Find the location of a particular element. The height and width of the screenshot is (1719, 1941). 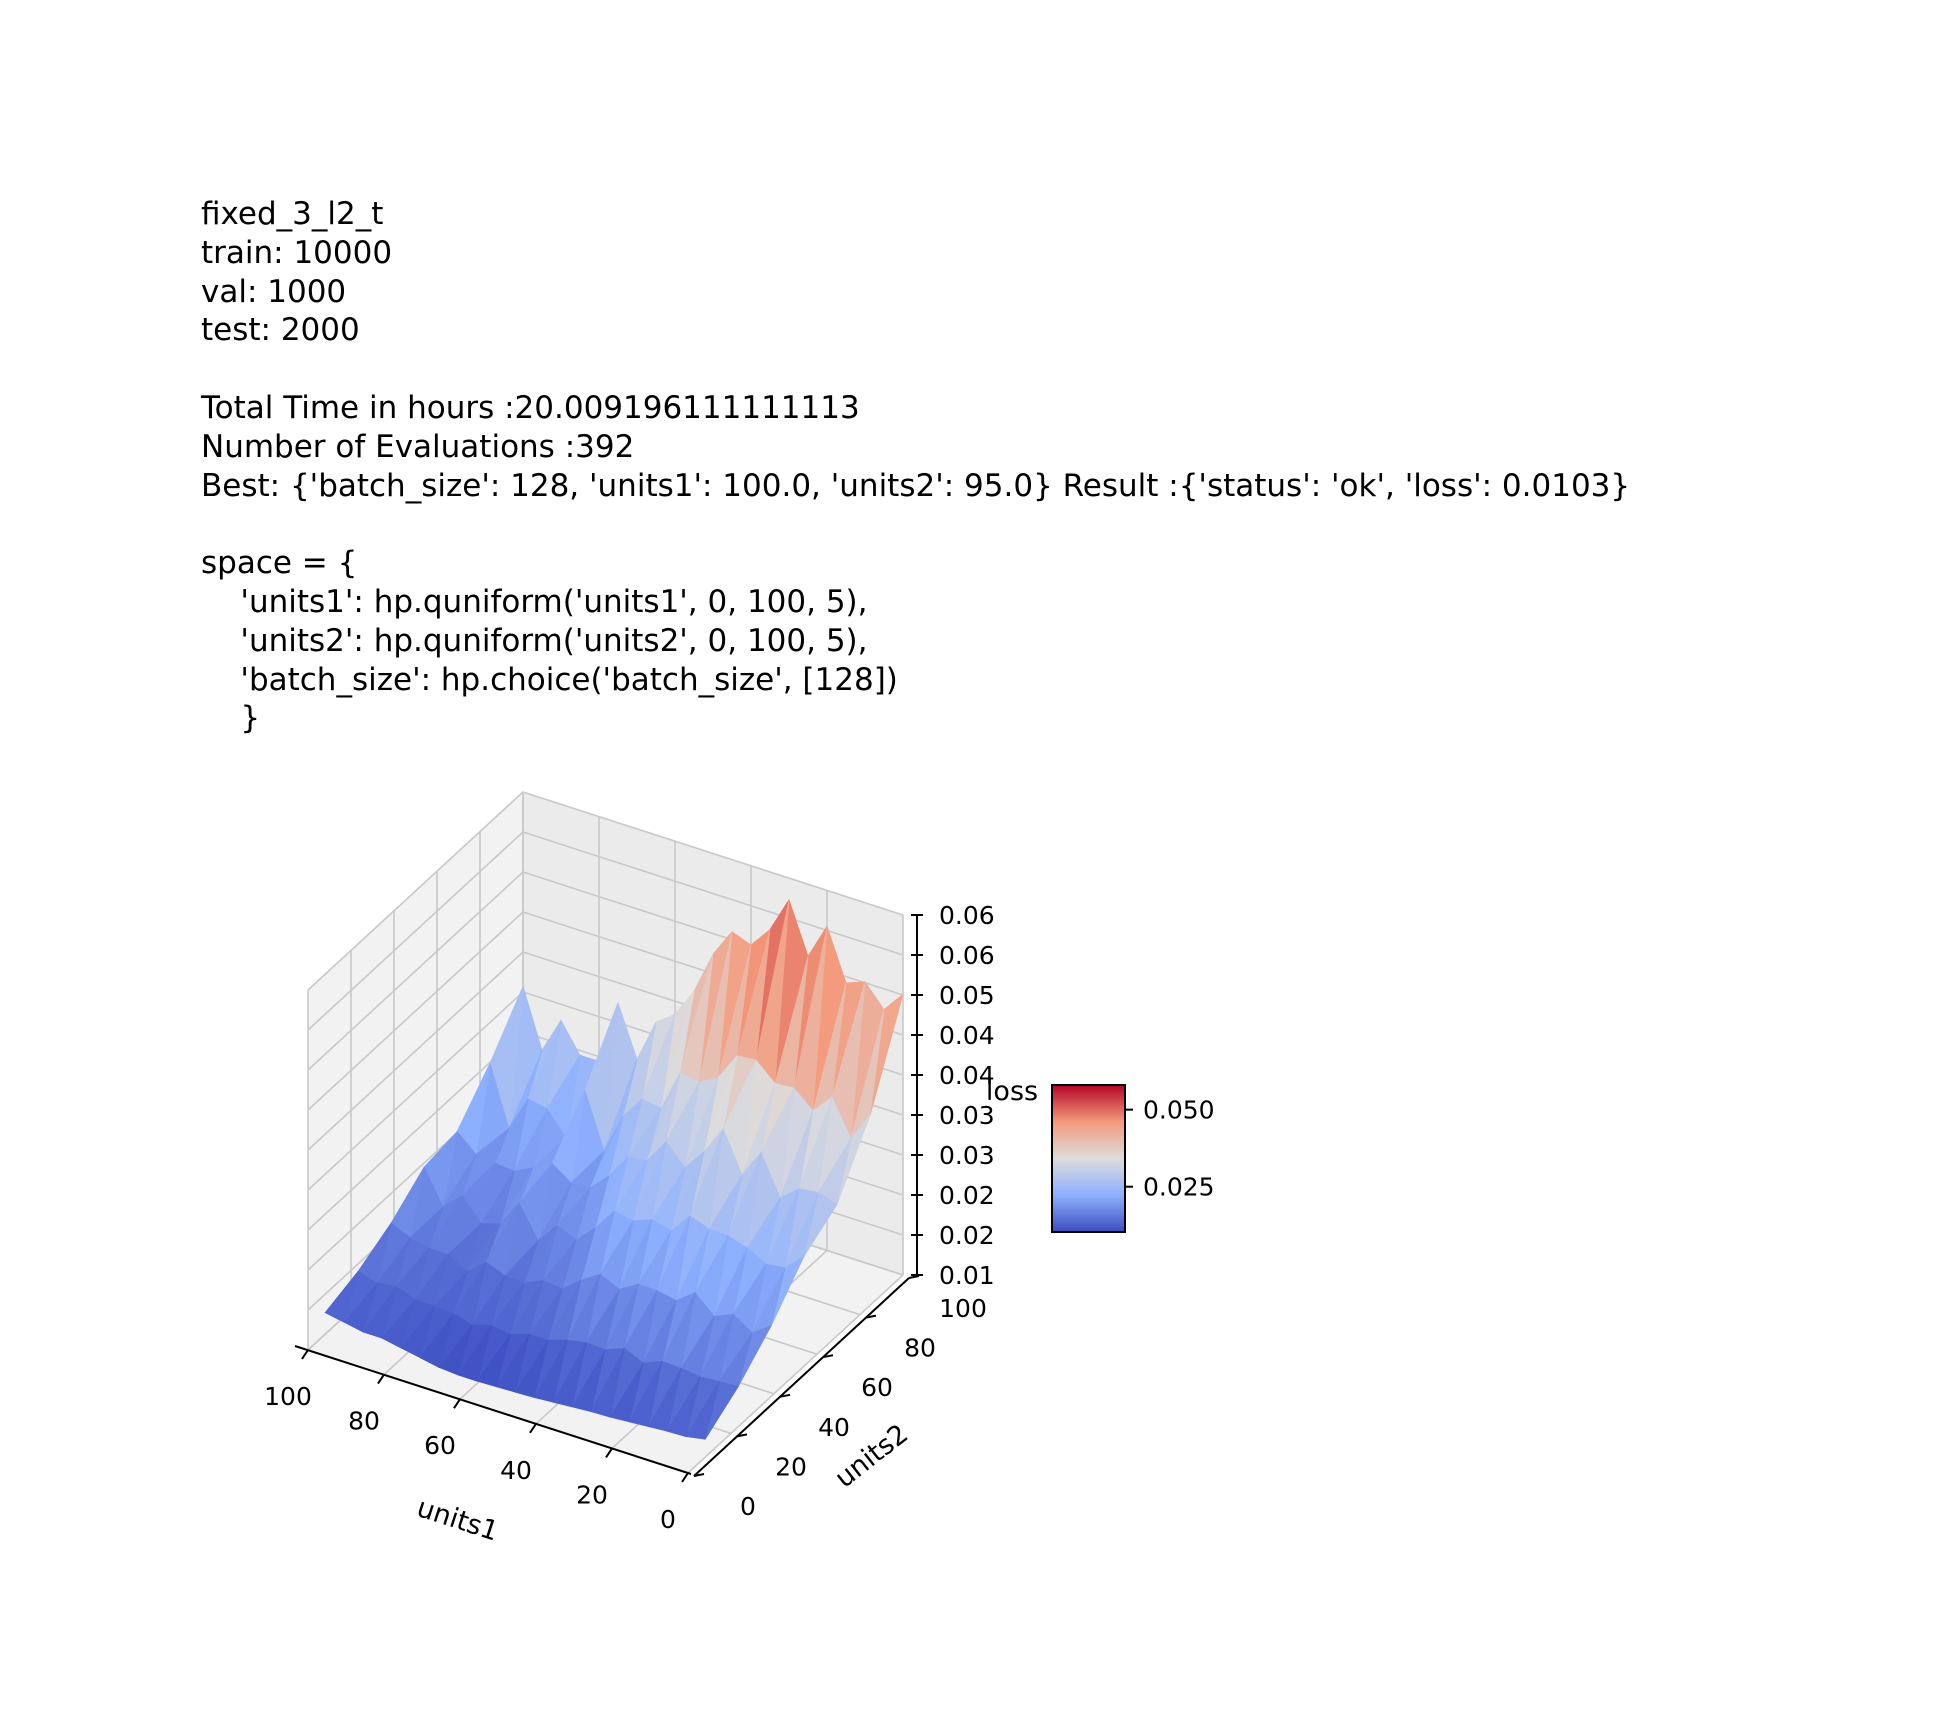

x-tick-label: 20 is located at coordinates (592, 1494).